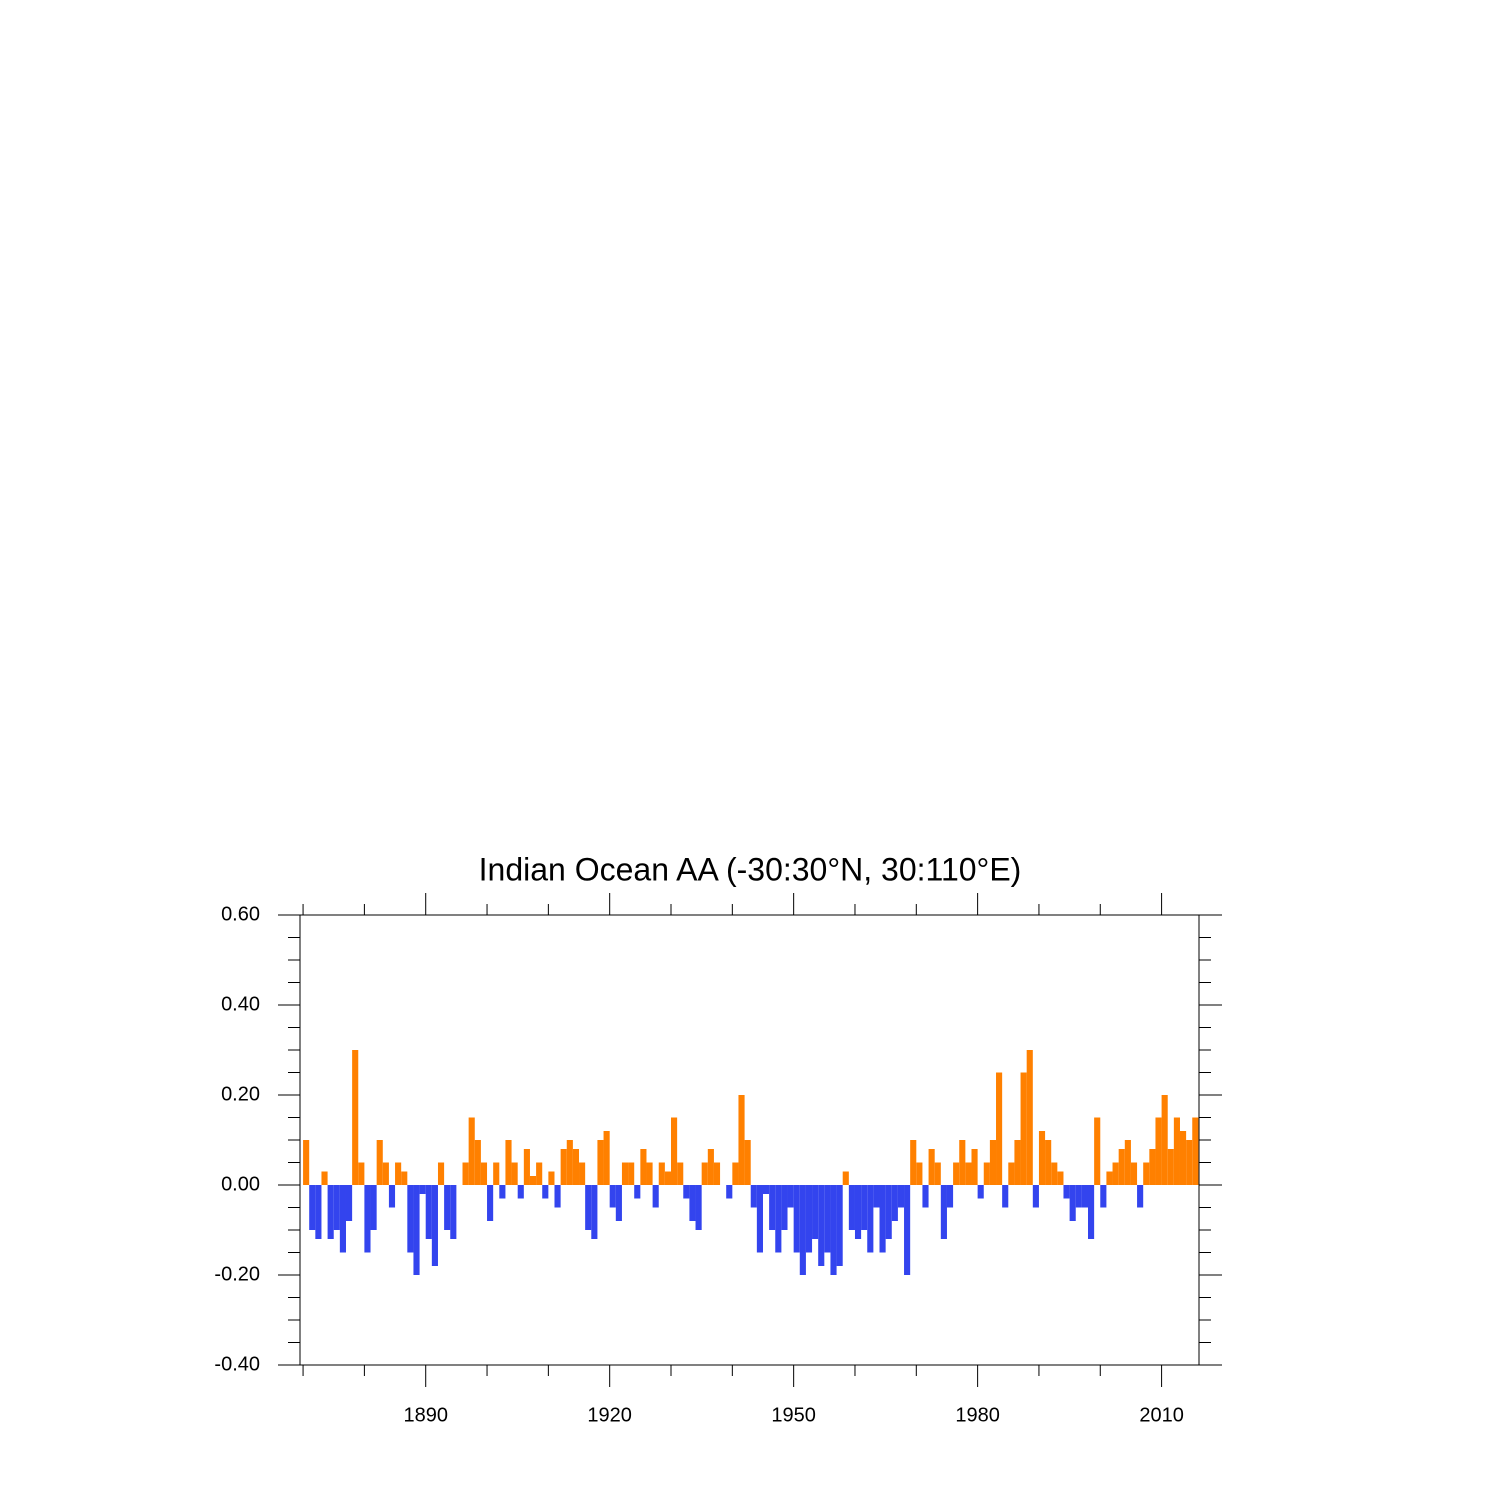  What do you see at coordinates (977, 1415) in the screenshot?
I see `x-tick-label: 1980` at bounding box center [977, 1415].